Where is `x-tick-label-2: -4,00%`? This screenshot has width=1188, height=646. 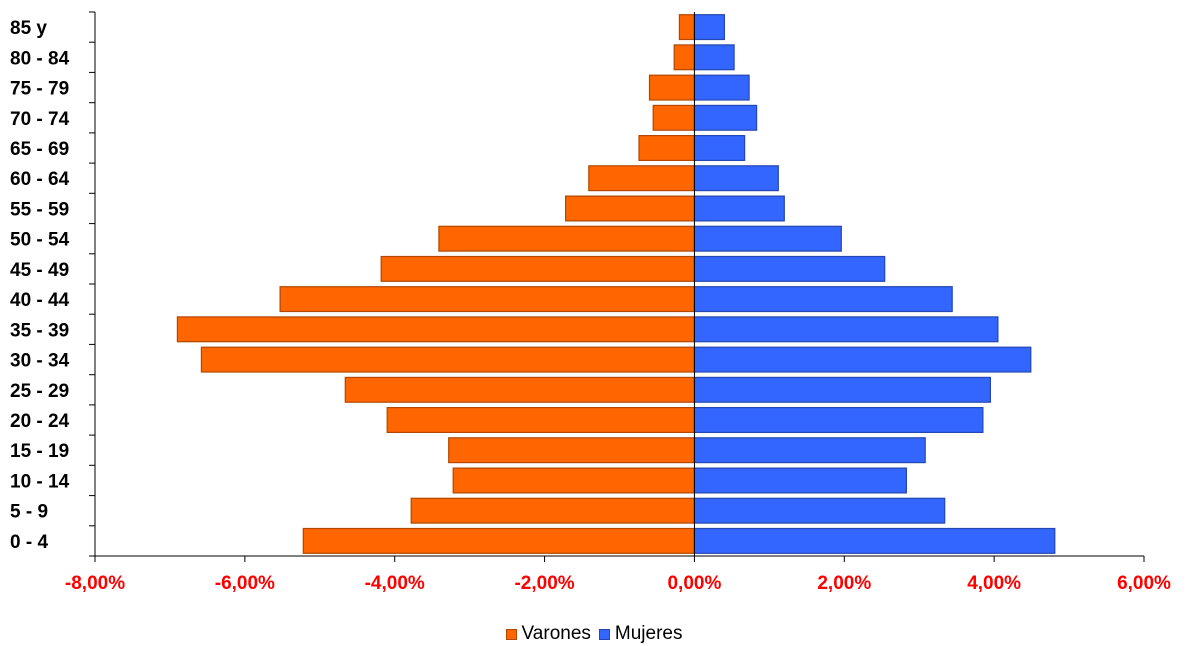
x-tick-label-2: -4,00% is located at coordinates (395, 583).